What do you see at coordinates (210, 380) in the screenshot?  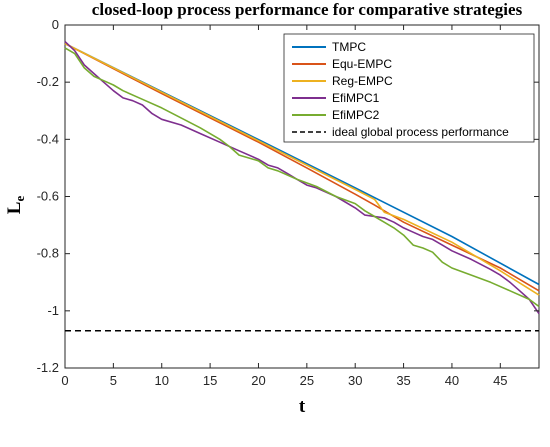 I see `x-tick-label: 15` at bounding box center [210, 380].